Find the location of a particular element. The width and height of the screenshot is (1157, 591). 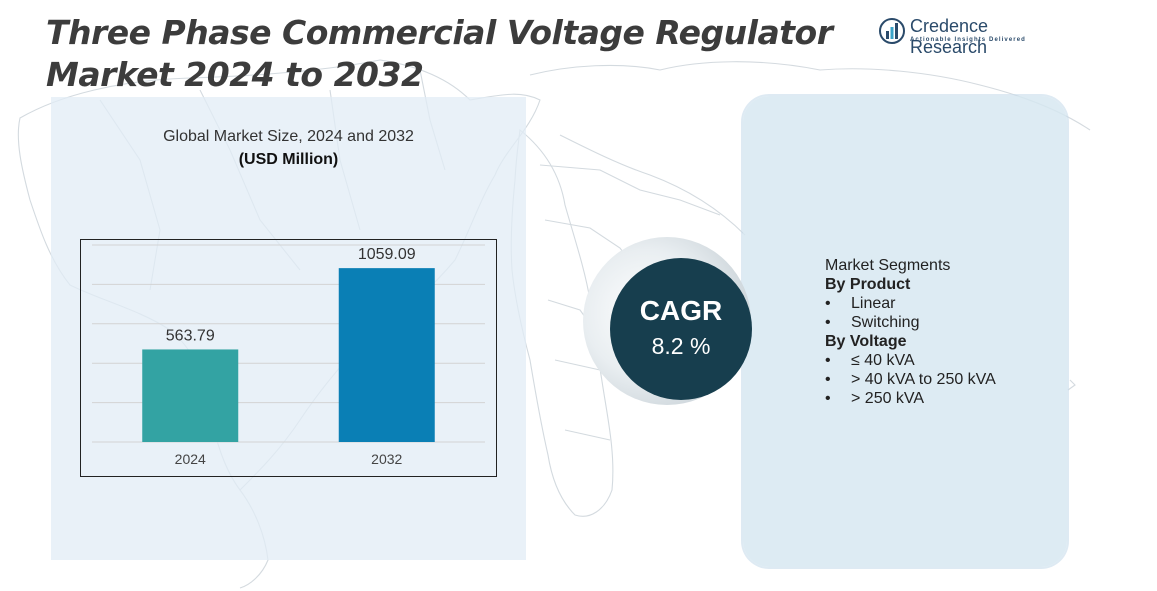

segment-item: • Switching is located at coordinates (910, 322).